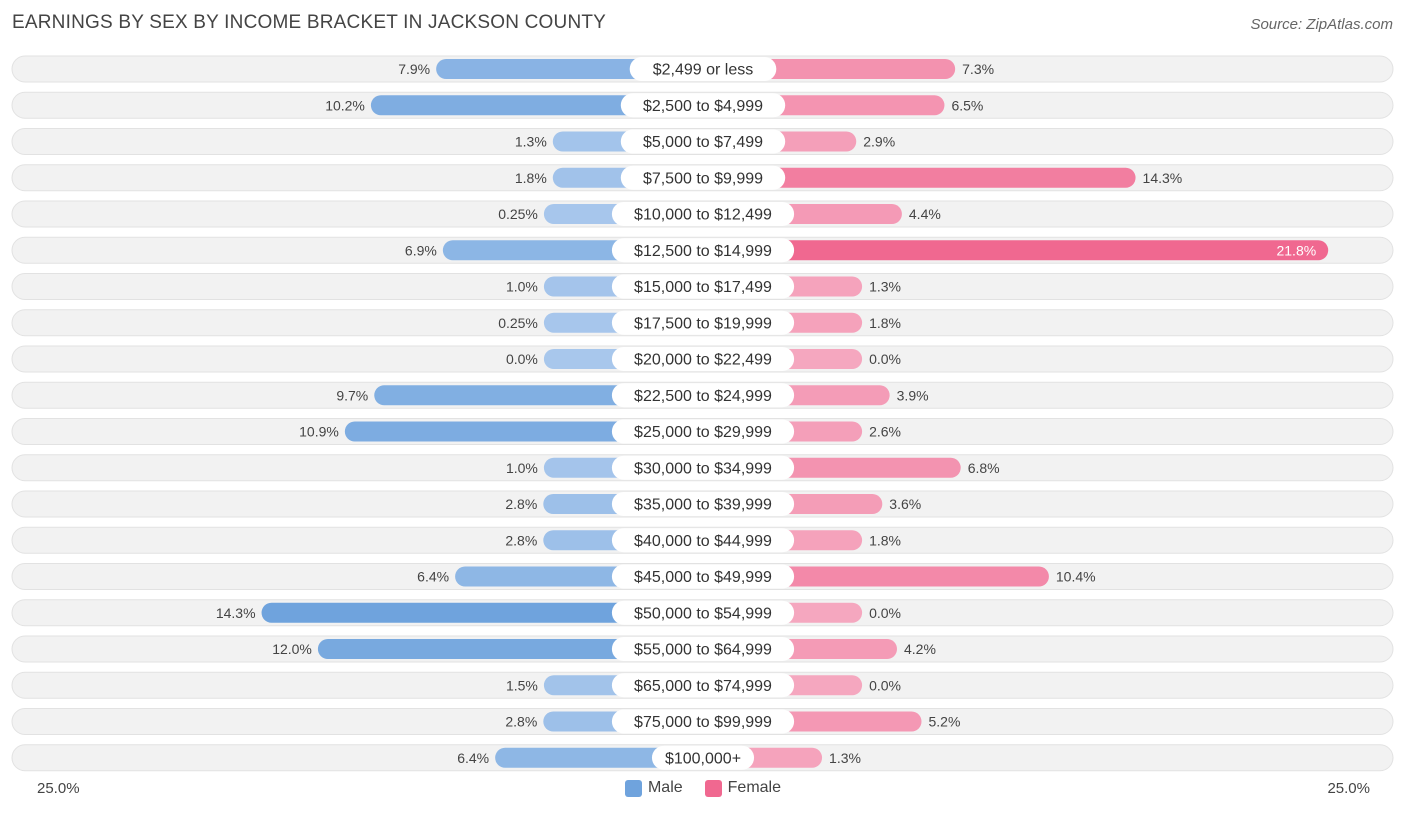 The height and width of the screenshot is (814, 1406). I want to click on table-row: $15,000 to $17,499 1.0% 1.3%, so click(702, 286).